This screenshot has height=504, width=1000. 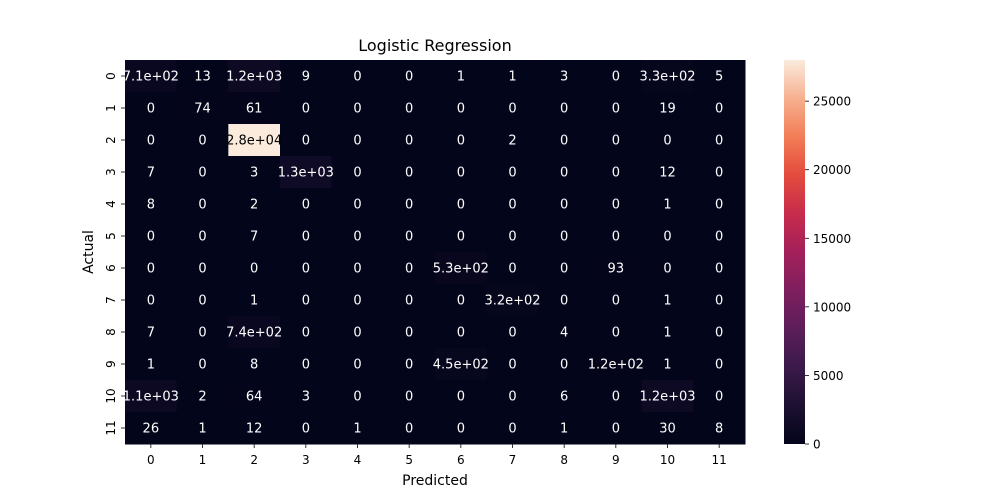 I want to click on x-tick-label: 5, so click(x=409, y=460).